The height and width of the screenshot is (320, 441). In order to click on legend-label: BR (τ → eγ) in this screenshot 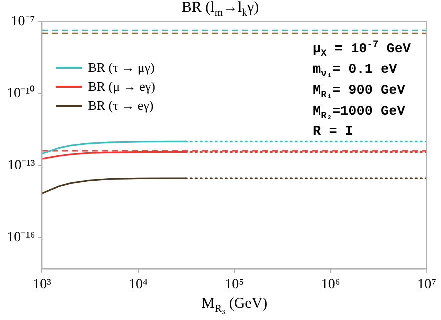, I will do `click(121, 106)`.